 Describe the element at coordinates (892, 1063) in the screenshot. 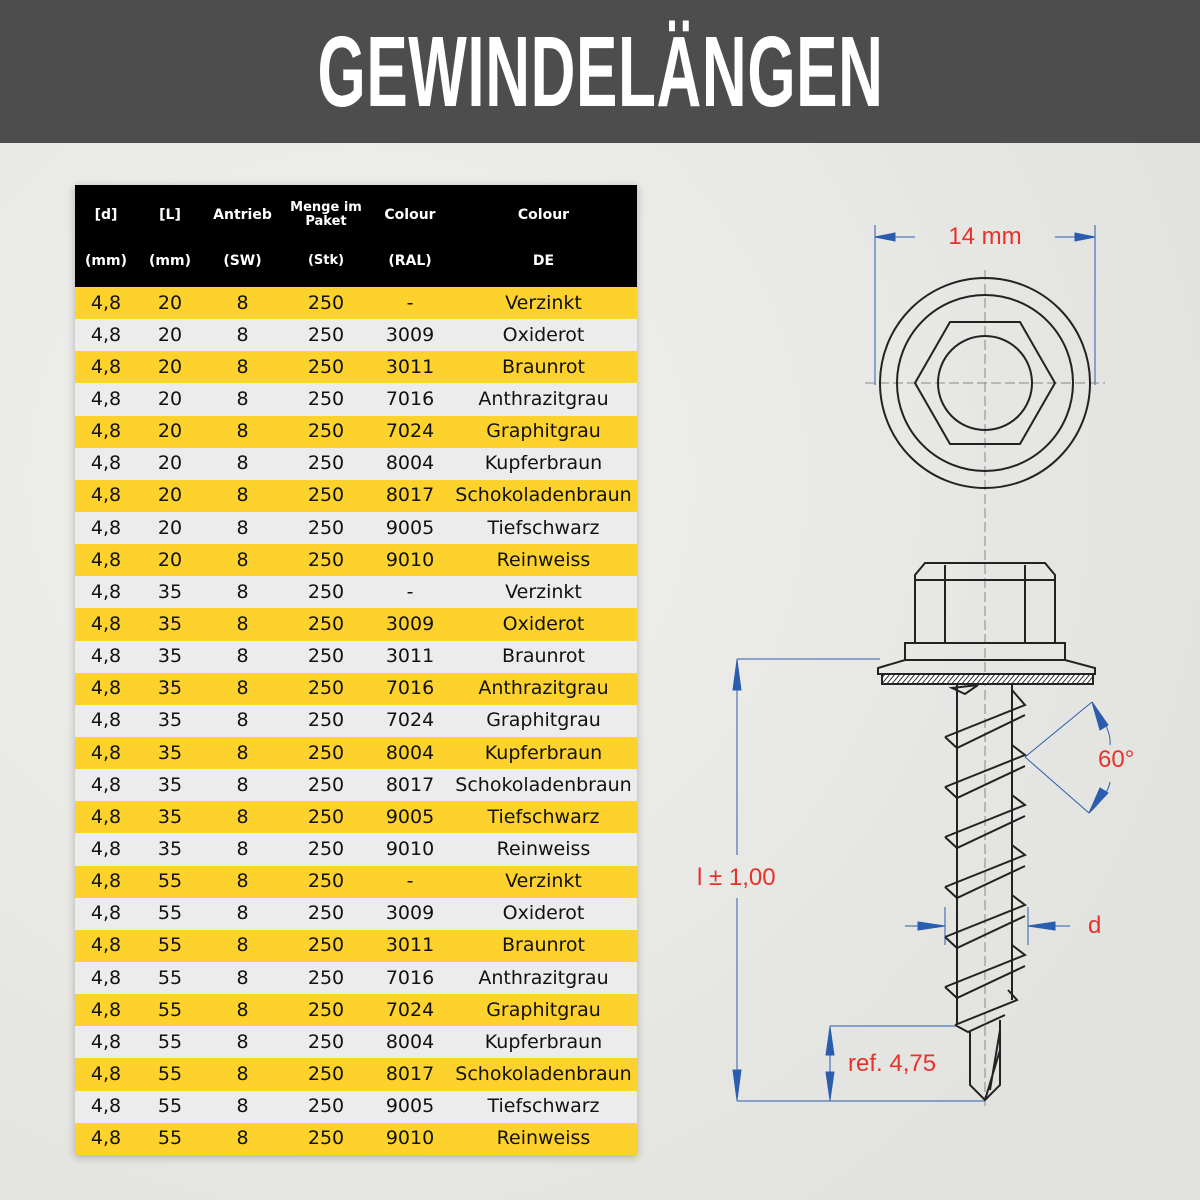

I see `tip-label: ref. 4,75` at that location.